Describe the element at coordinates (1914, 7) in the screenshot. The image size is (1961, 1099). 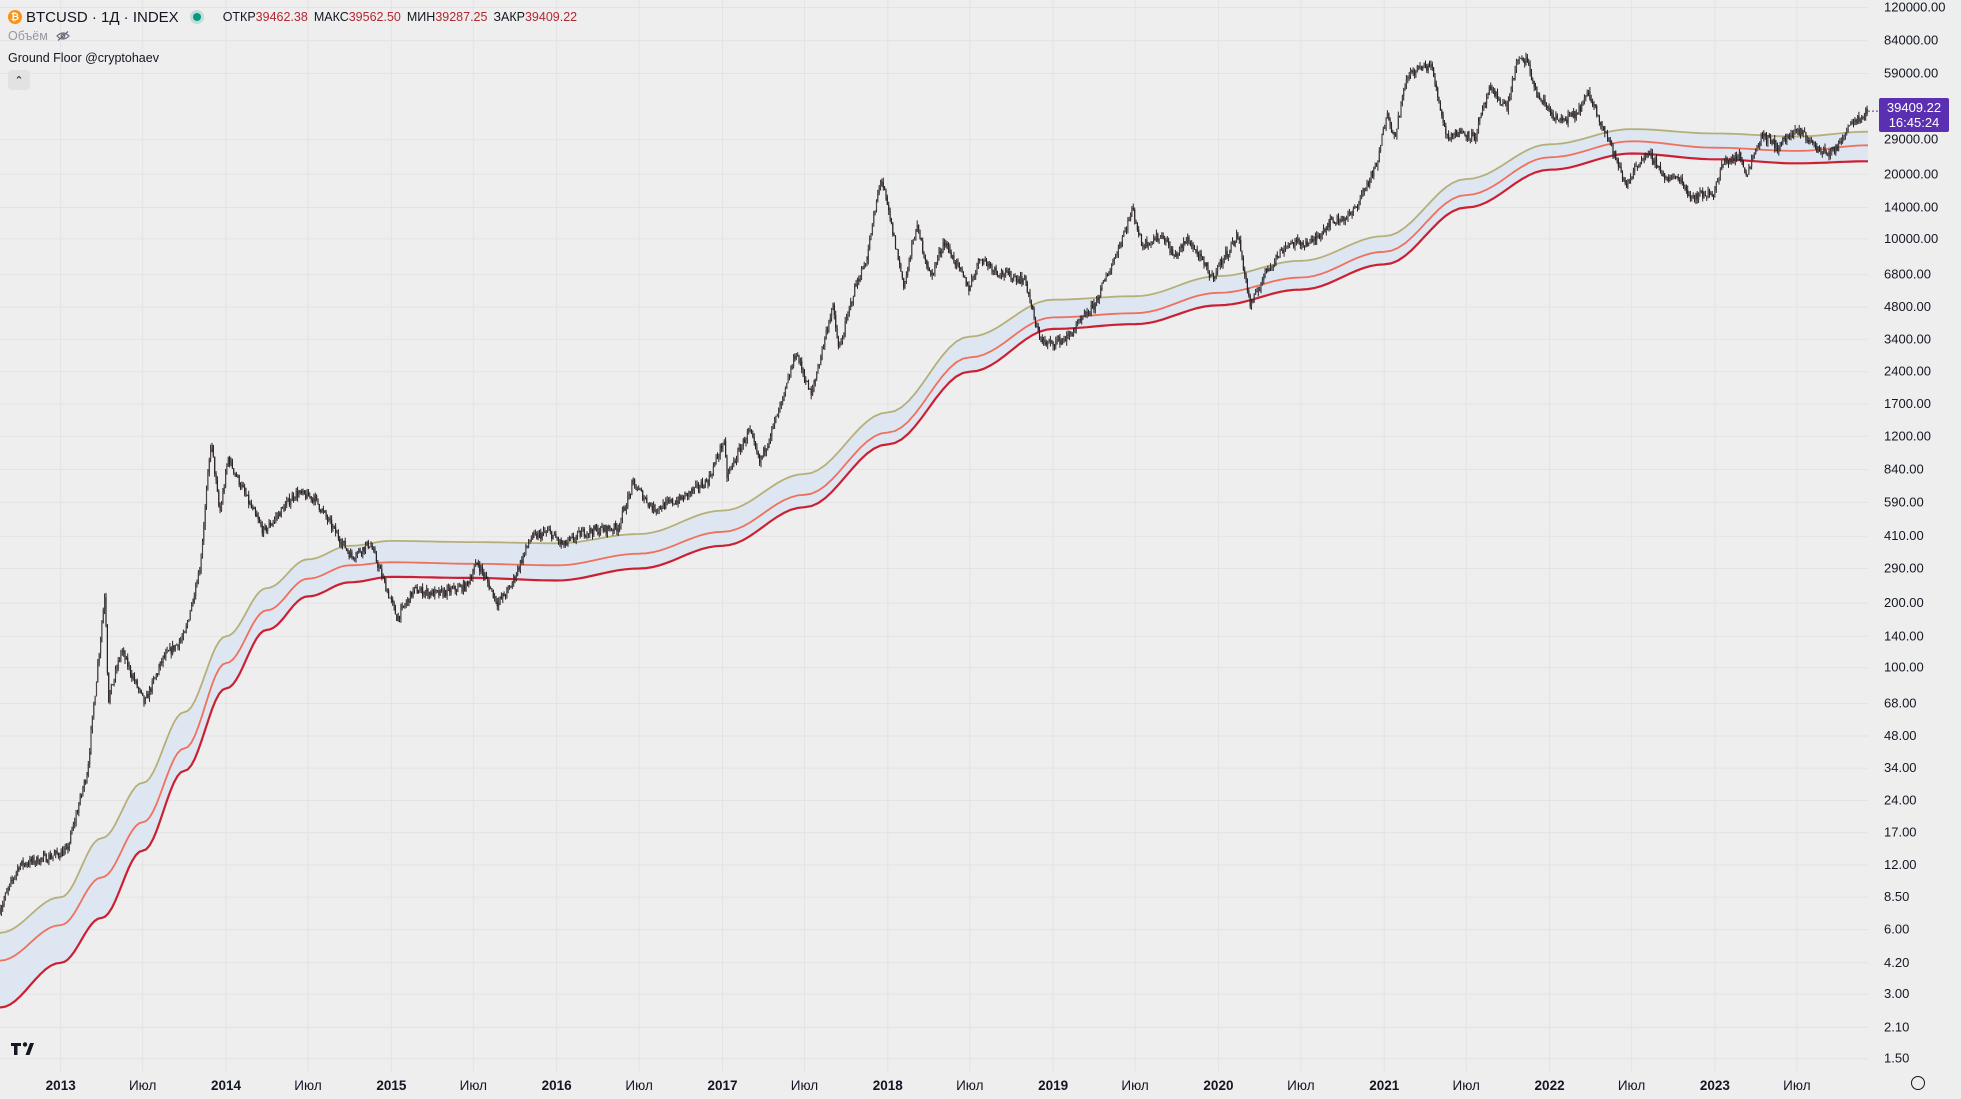
I see `y-tick-label: 120000.00` at that location.